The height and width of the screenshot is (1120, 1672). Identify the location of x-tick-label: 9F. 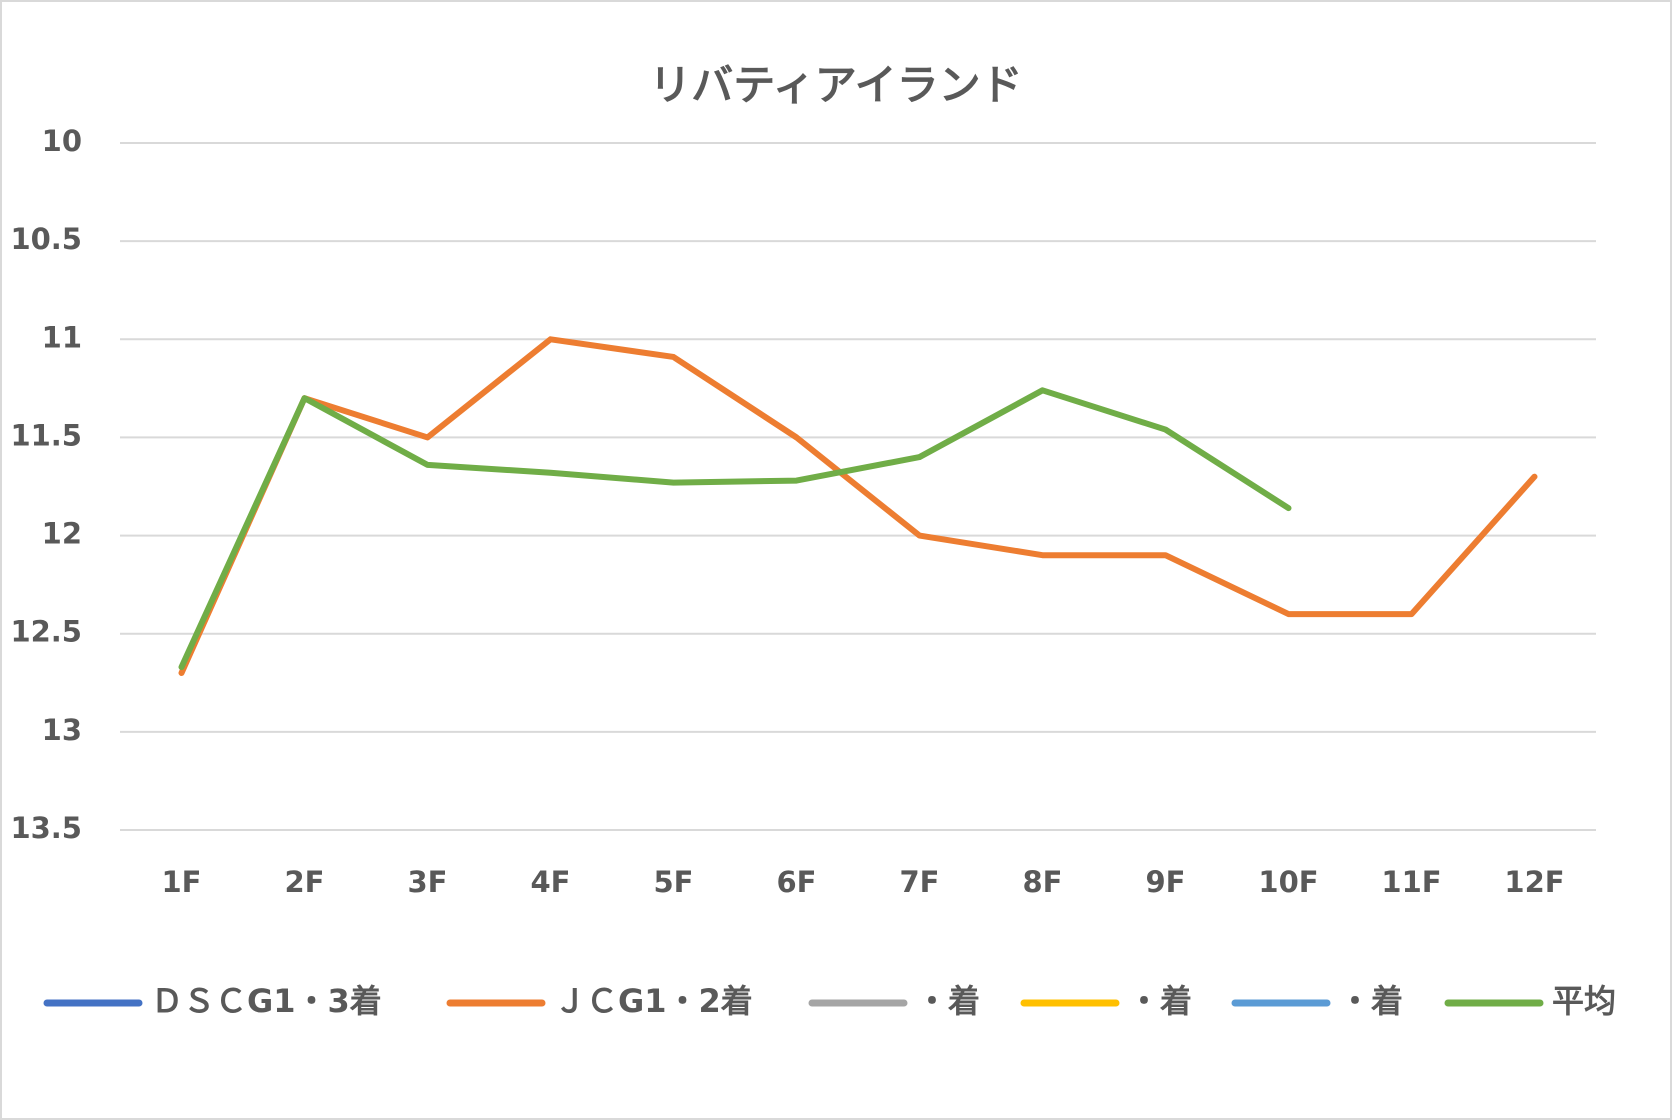
(1166, 882).